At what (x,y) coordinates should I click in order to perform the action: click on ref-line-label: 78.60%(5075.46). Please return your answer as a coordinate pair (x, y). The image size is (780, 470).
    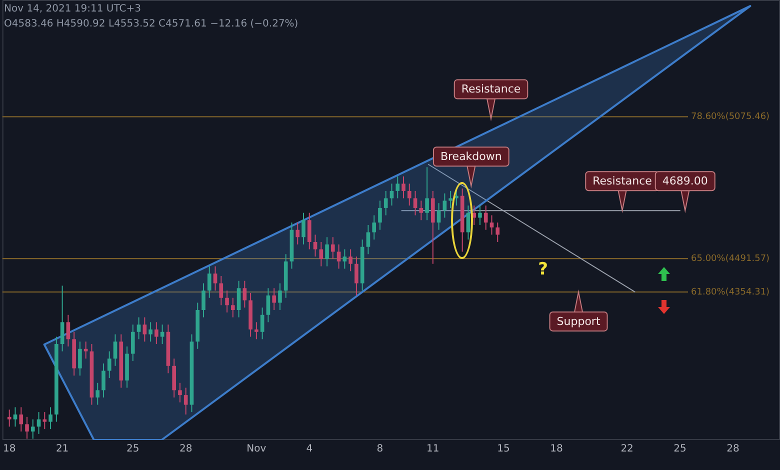
    Looking at the image, I should click on (730, 117).